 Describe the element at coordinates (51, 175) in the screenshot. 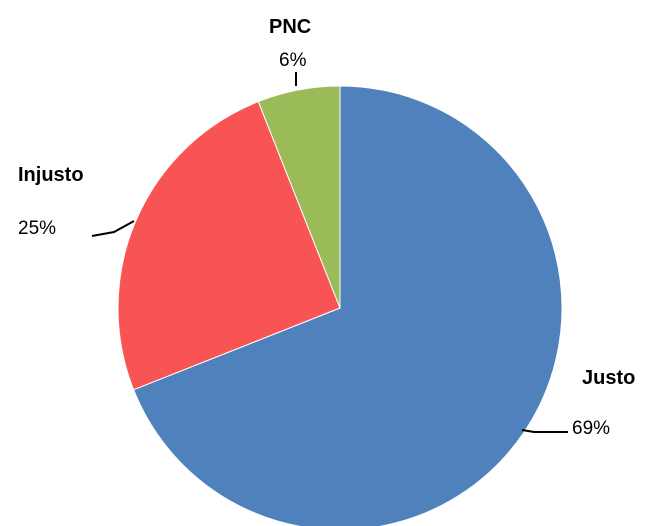

I see `slice-label-injusto: Injusto` at that location.